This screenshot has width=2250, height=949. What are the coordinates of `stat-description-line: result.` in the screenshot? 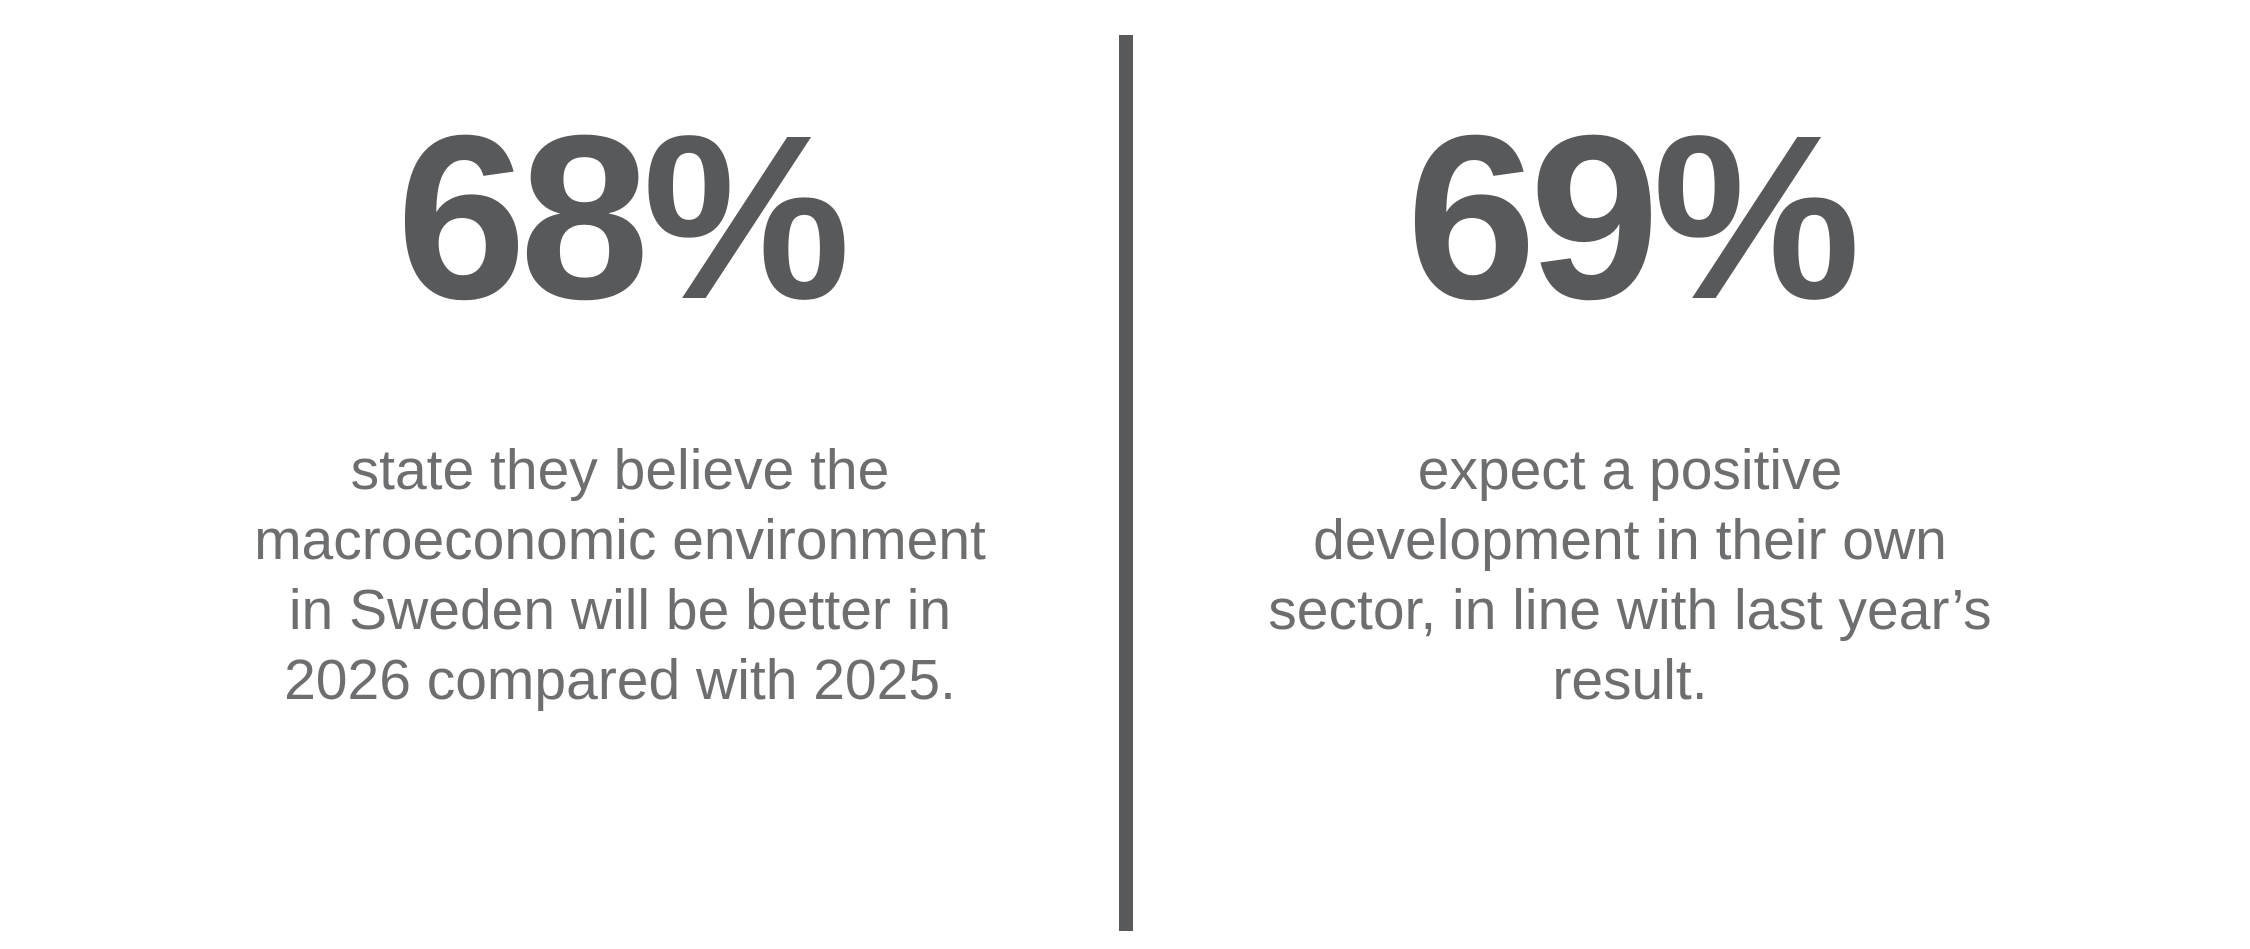 It's located at (1630, 680).